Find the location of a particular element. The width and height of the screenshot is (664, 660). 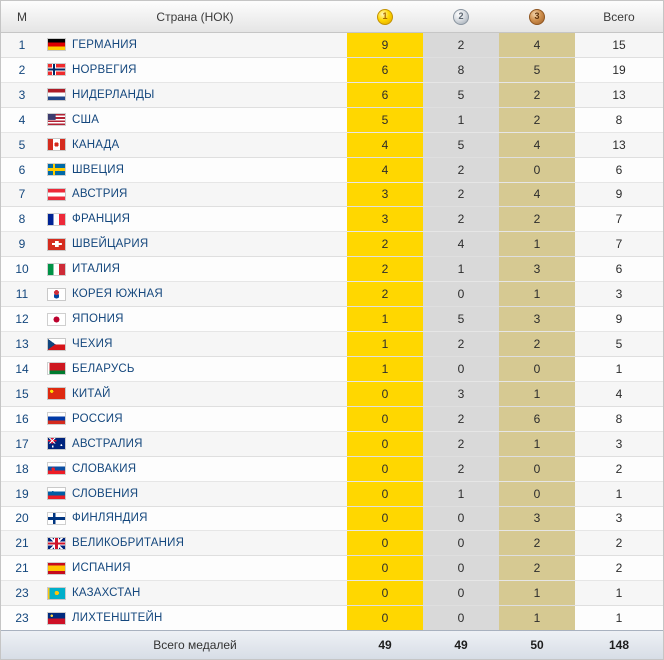

total-cell: 1 is located at coordinates (619, 368).